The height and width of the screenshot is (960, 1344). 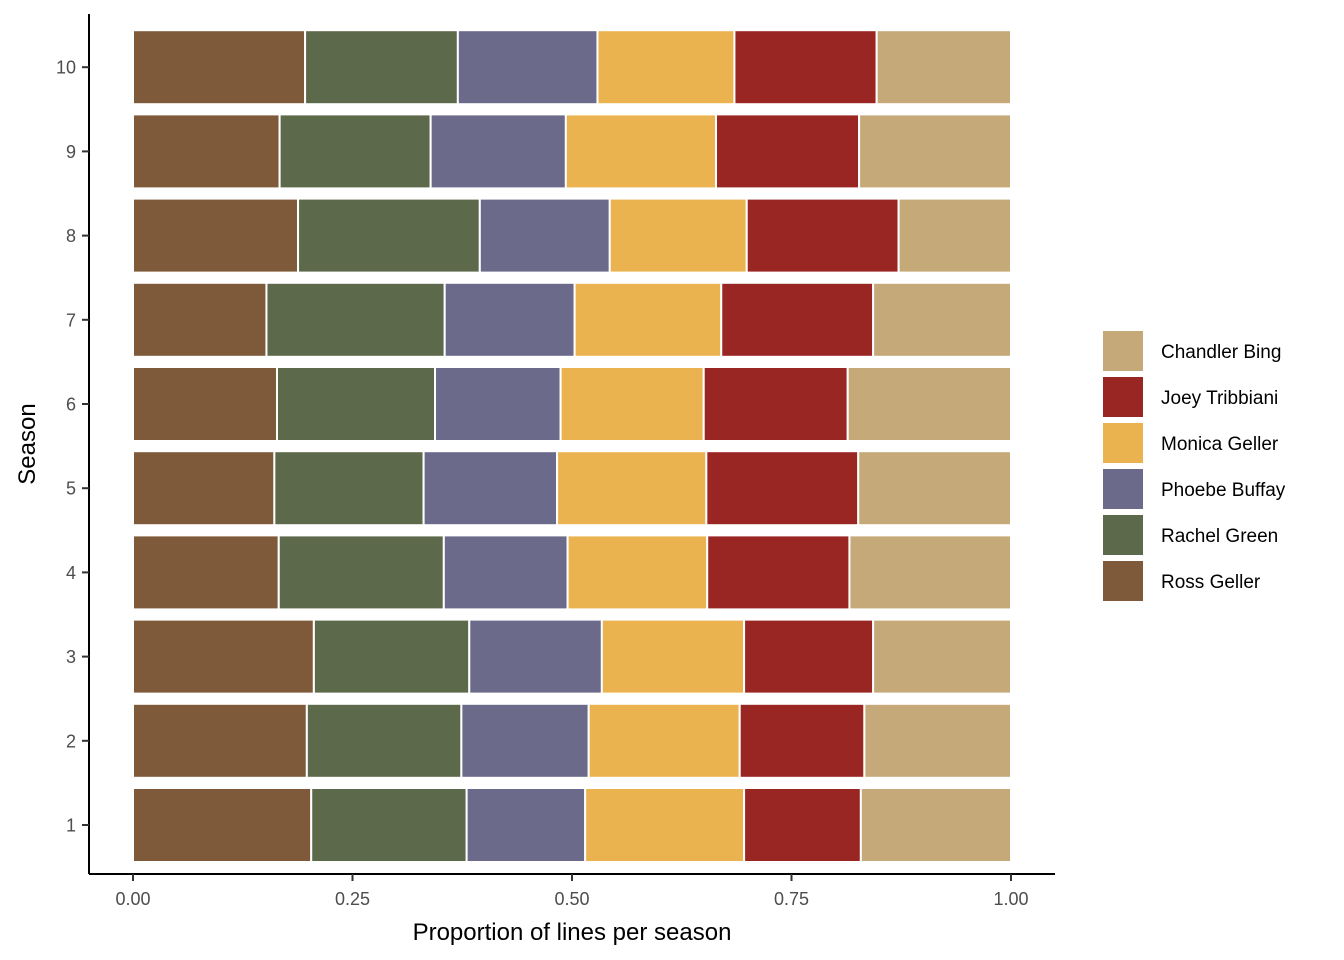 What do you see at coordinates (572, 932) in the screenshot?
I see `x-axis-title: Proportion of lines per season` at bounding box center [572, 932].